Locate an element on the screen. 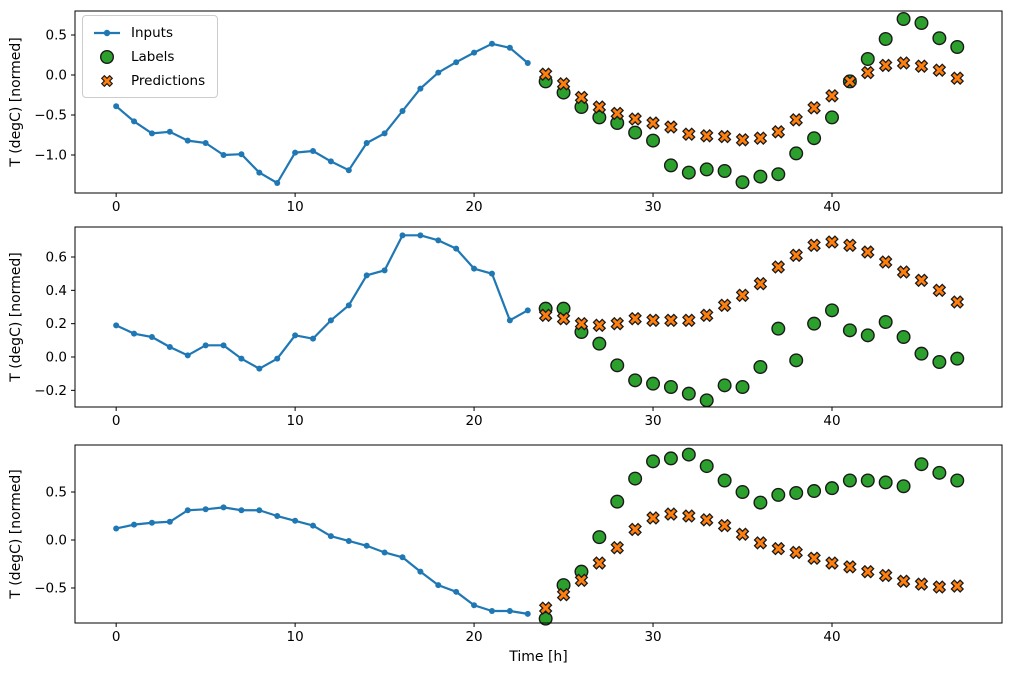 This screenshot has width=1012, height=679. legend-item-labels: Labels is located at coordinates (148, 56).